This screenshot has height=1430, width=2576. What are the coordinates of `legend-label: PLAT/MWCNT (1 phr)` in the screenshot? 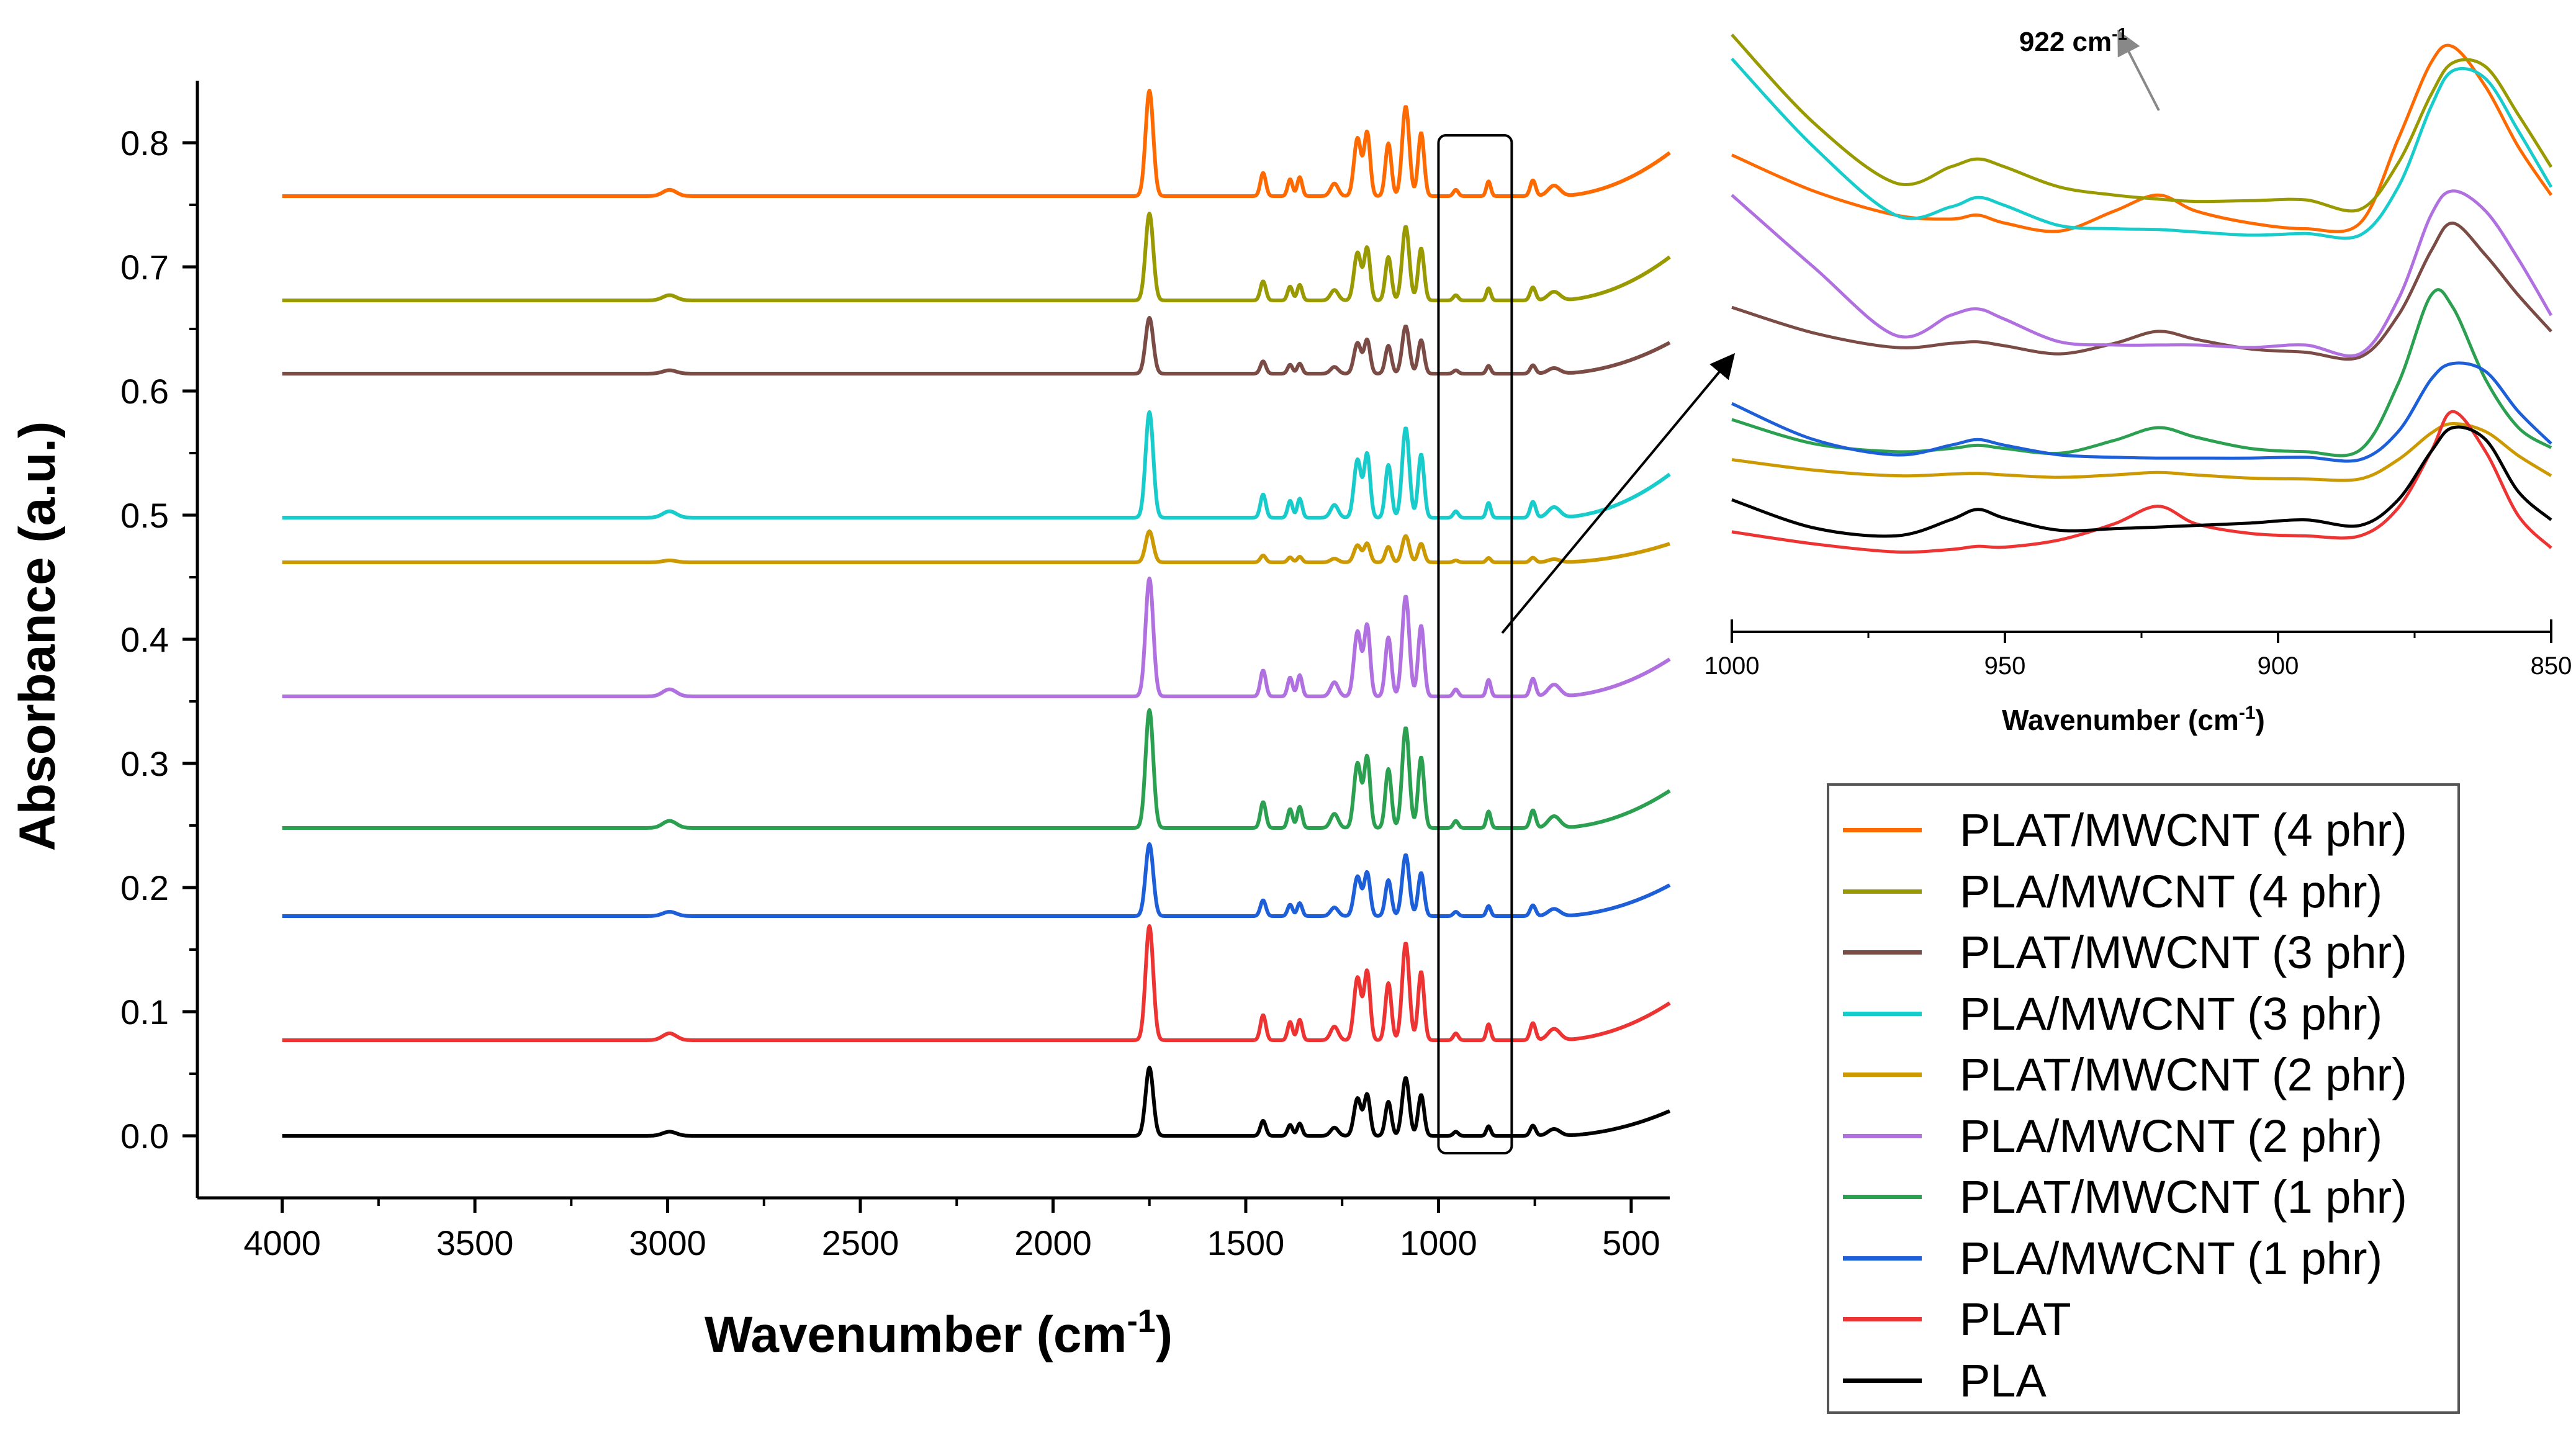 It's located at (2183, 1197).